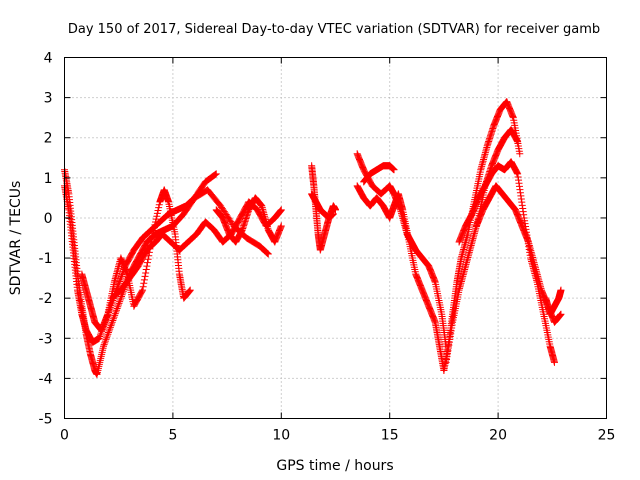 This screenshot has height=480, width=640. What do you see at coordinates (196, 250) in the screenshot?
I see `series-track-d` at bounding box center [196, 250].